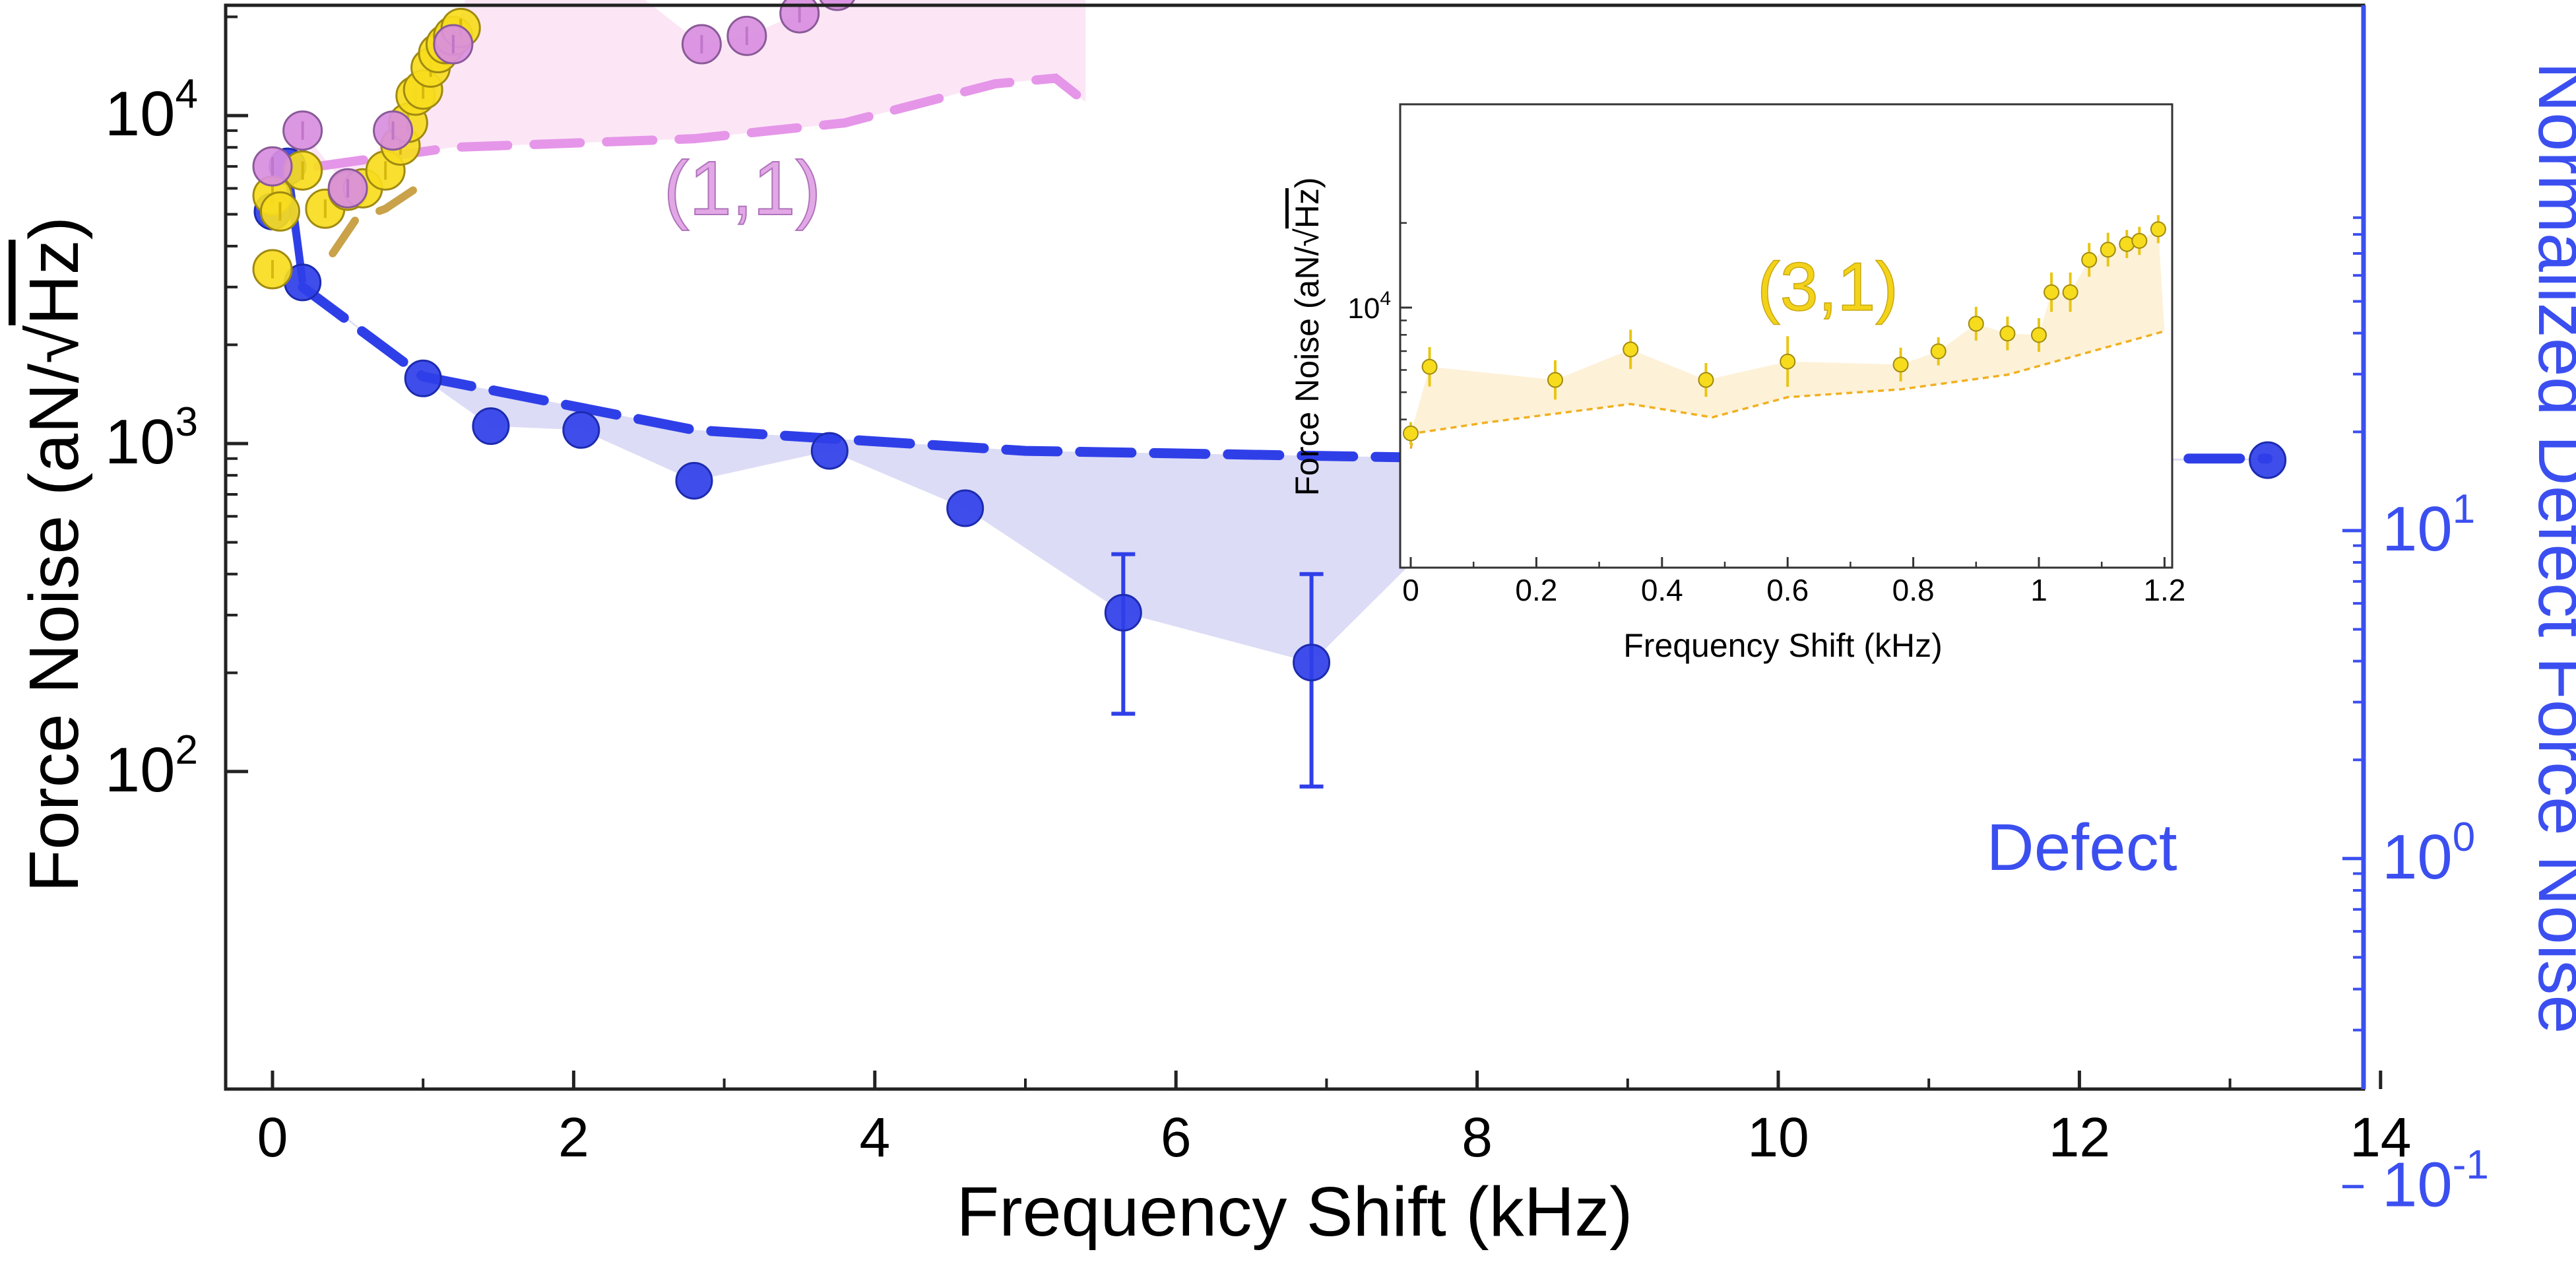  I want to click on y-axis-label-root: √, so click(54, 344).